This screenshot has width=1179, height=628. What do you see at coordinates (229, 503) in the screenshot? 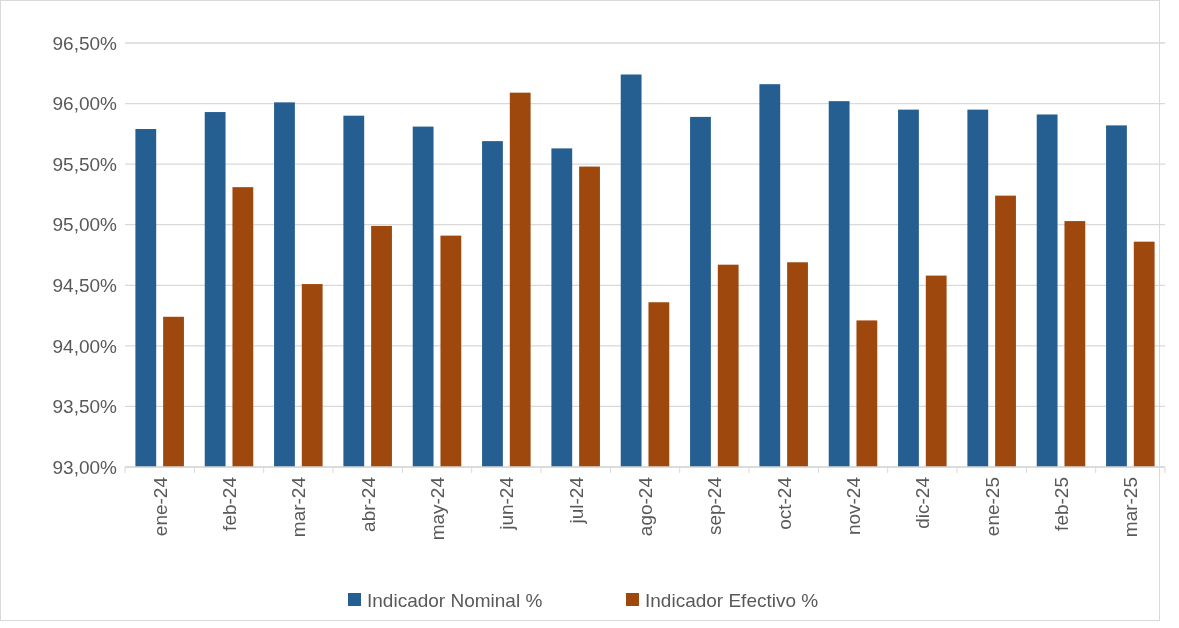
I see `x-tick-label: feb-24` at bounding box center [229, 503].